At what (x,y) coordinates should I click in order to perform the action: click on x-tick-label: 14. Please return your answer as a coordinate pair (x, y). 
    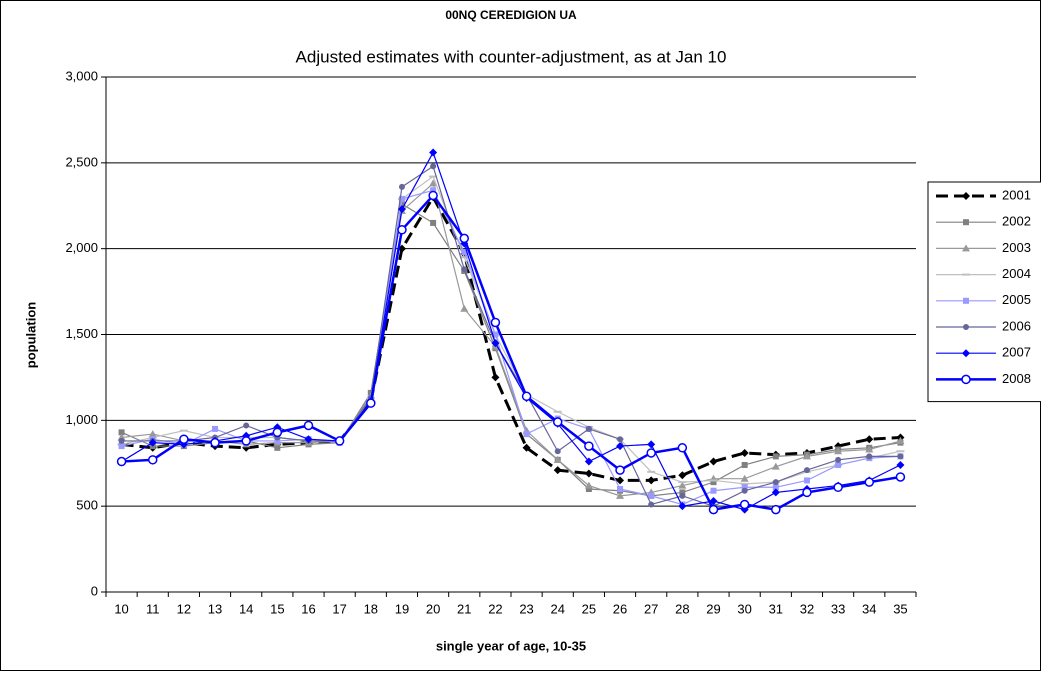
    Looking at the image, I should click on (246, 608).